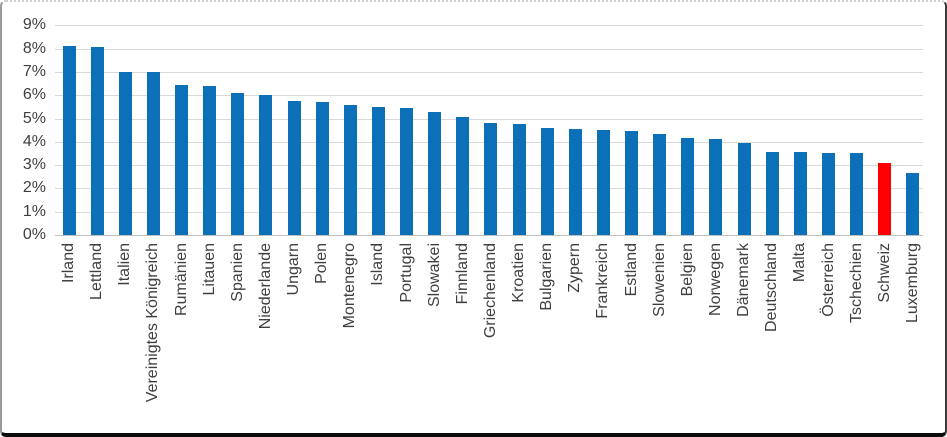  Describe the element at coordinates (518, 273) in the screenshot. I see `x-axis-category-label: Kroatien` at that location.